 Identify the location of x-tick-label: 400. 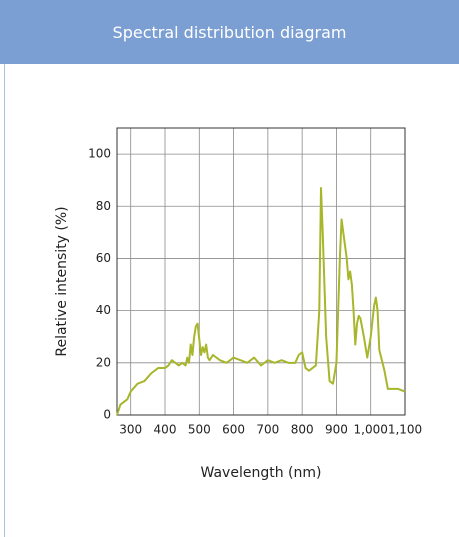
(165, 430).